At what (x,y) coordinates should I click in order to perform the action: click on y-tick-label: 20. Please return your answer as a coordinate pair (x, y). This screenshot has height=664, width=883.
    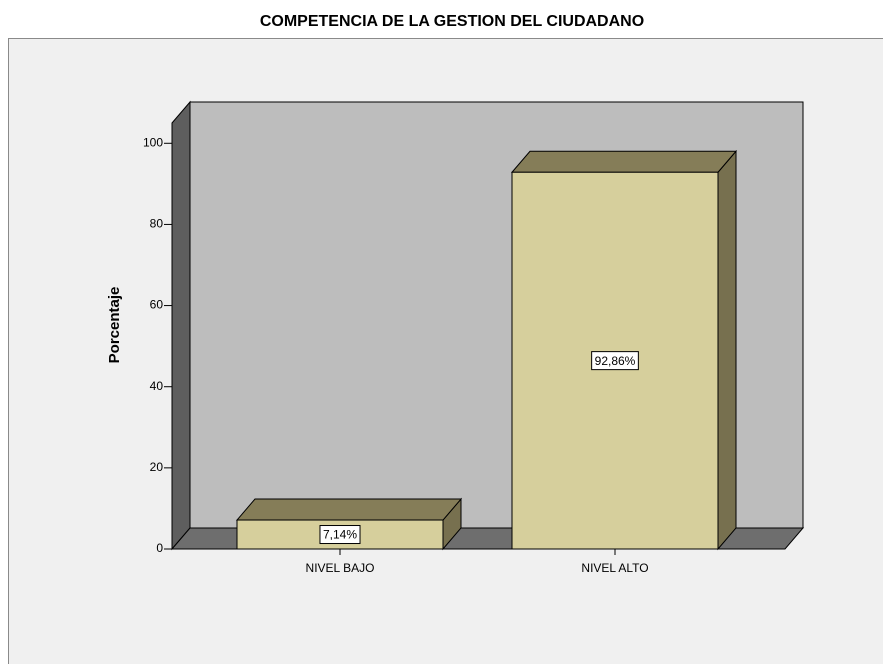
    Looking at the image, I should click on (157, 467).